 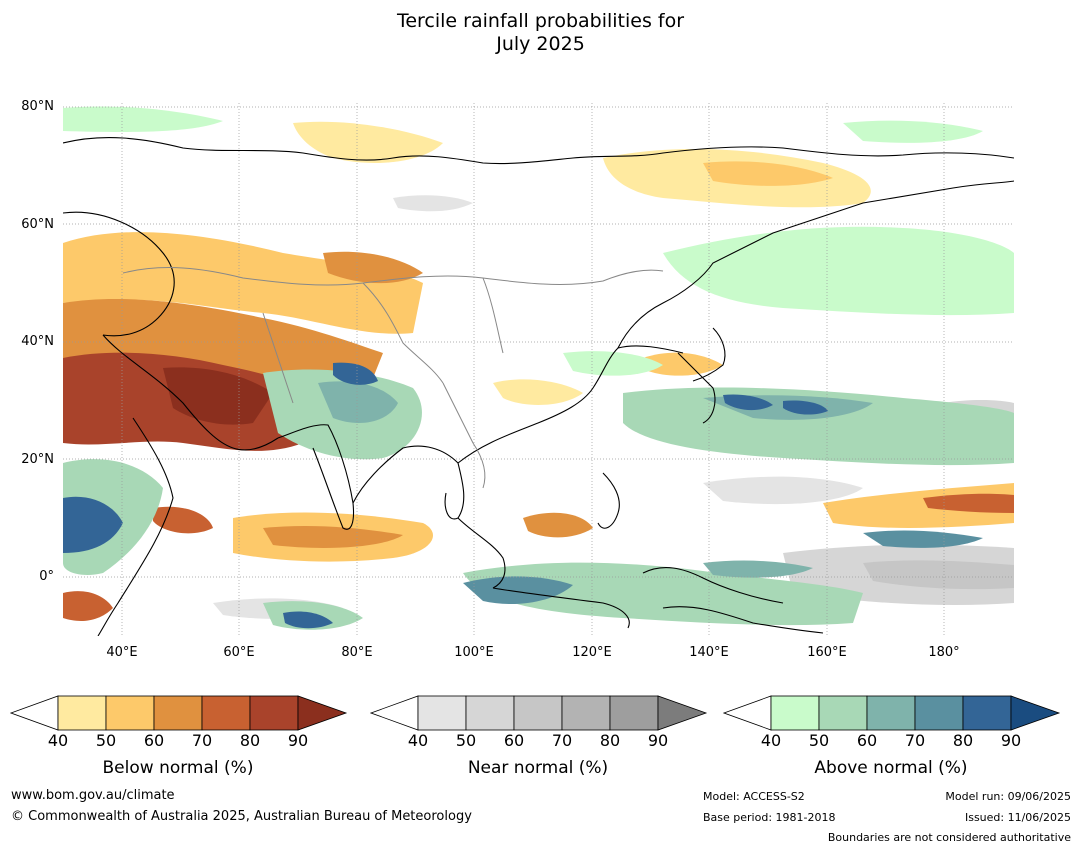 I want to click on lat-label-0: 0°, so click(x=46, y=576).